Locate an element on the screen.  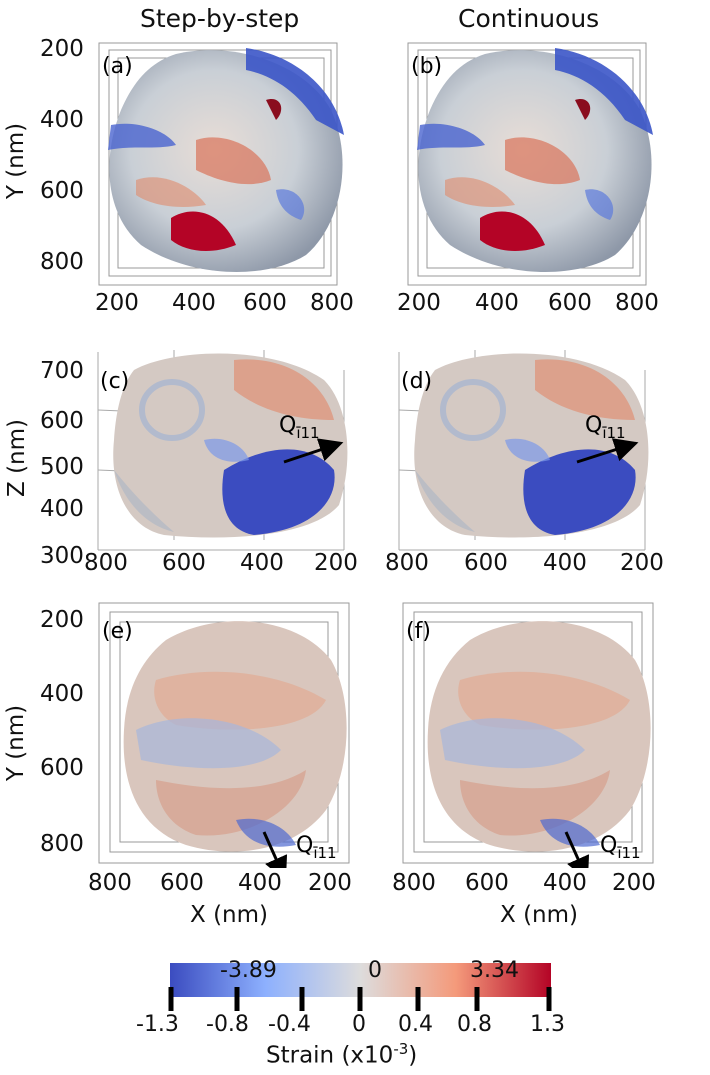
colorbar-label: Strain (x10-3) is located at coordinates (341, 1054).